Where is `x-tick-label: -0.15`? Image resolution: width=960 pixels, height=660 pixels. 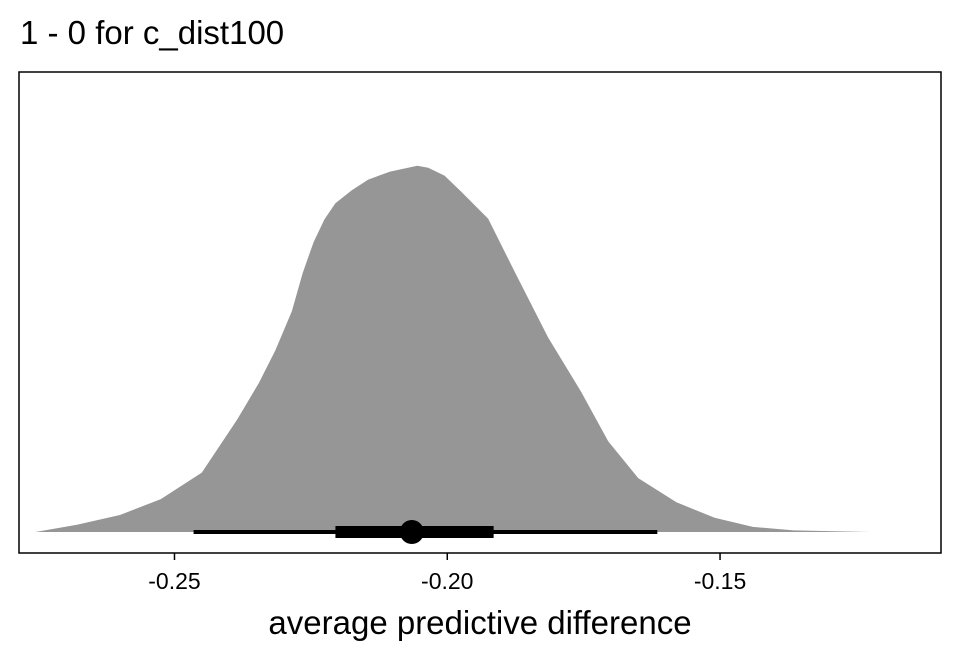 x-tick-label: -0.15 is located at coordinates (720, 581).